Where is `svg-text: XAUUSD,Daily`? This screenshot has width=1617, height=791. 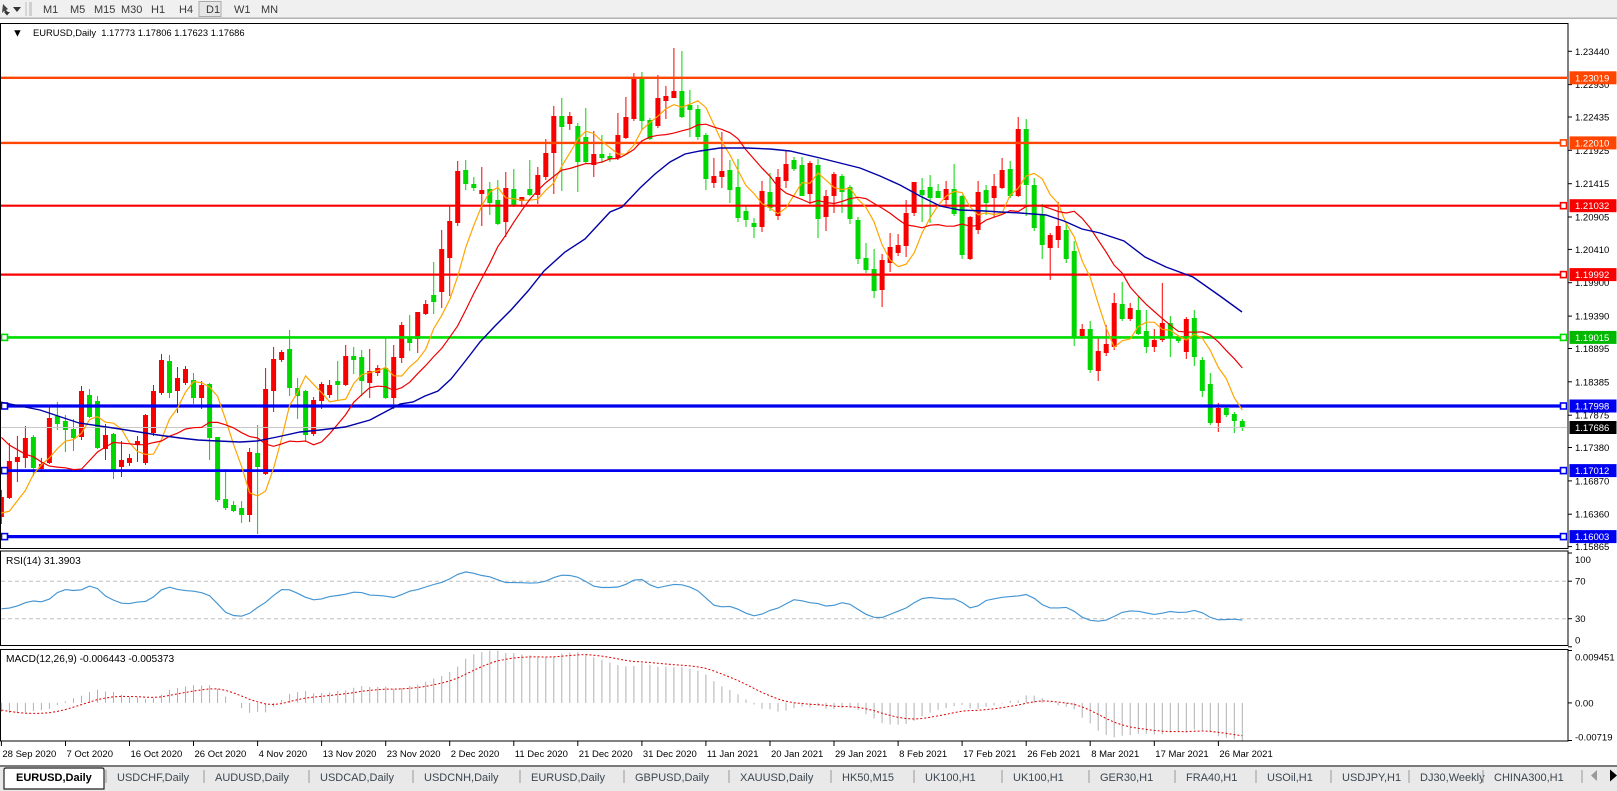 svg-text: XAUUSD,Daily is located at coordinates (777, 778).